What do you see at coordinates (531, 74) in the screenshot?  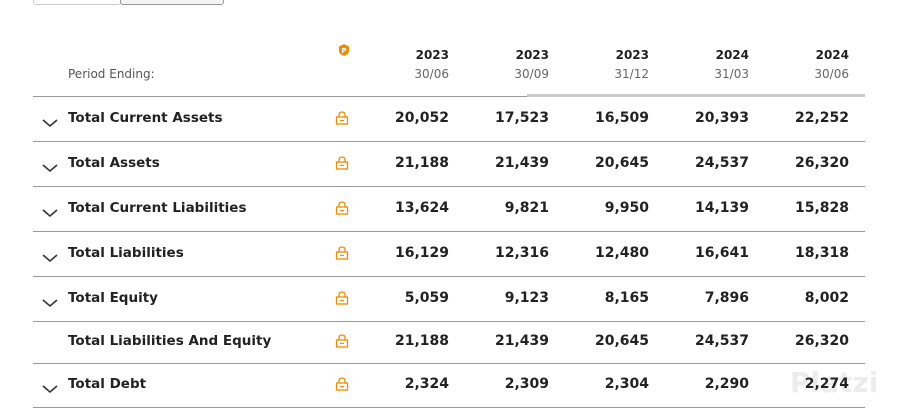 I see `column-date: 30/09` at bounding box center [531, 74].